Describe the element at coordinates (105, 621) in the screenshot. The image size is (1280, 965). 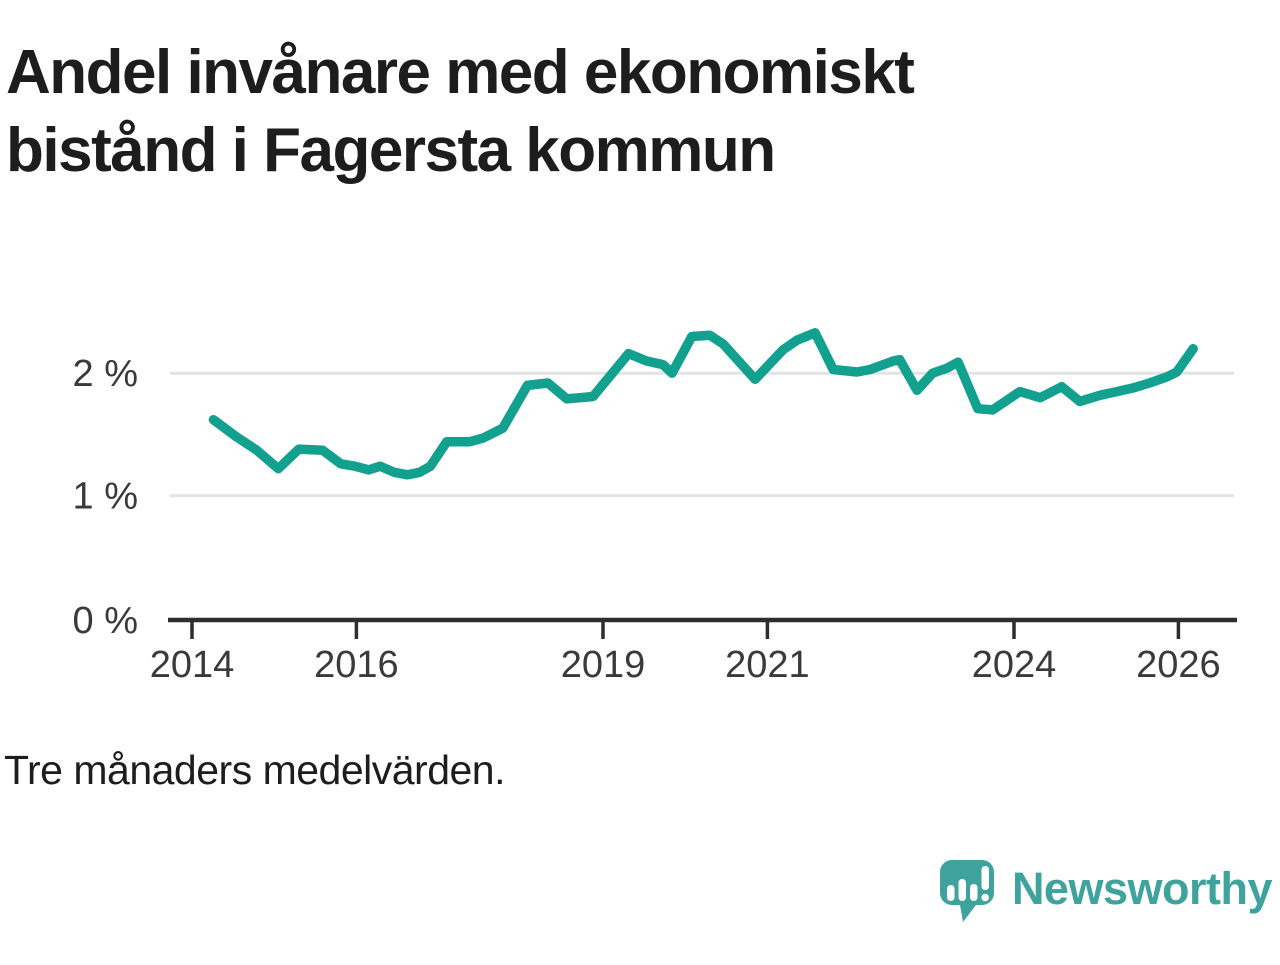
I see `y-tick-label: 0 %` at that location.